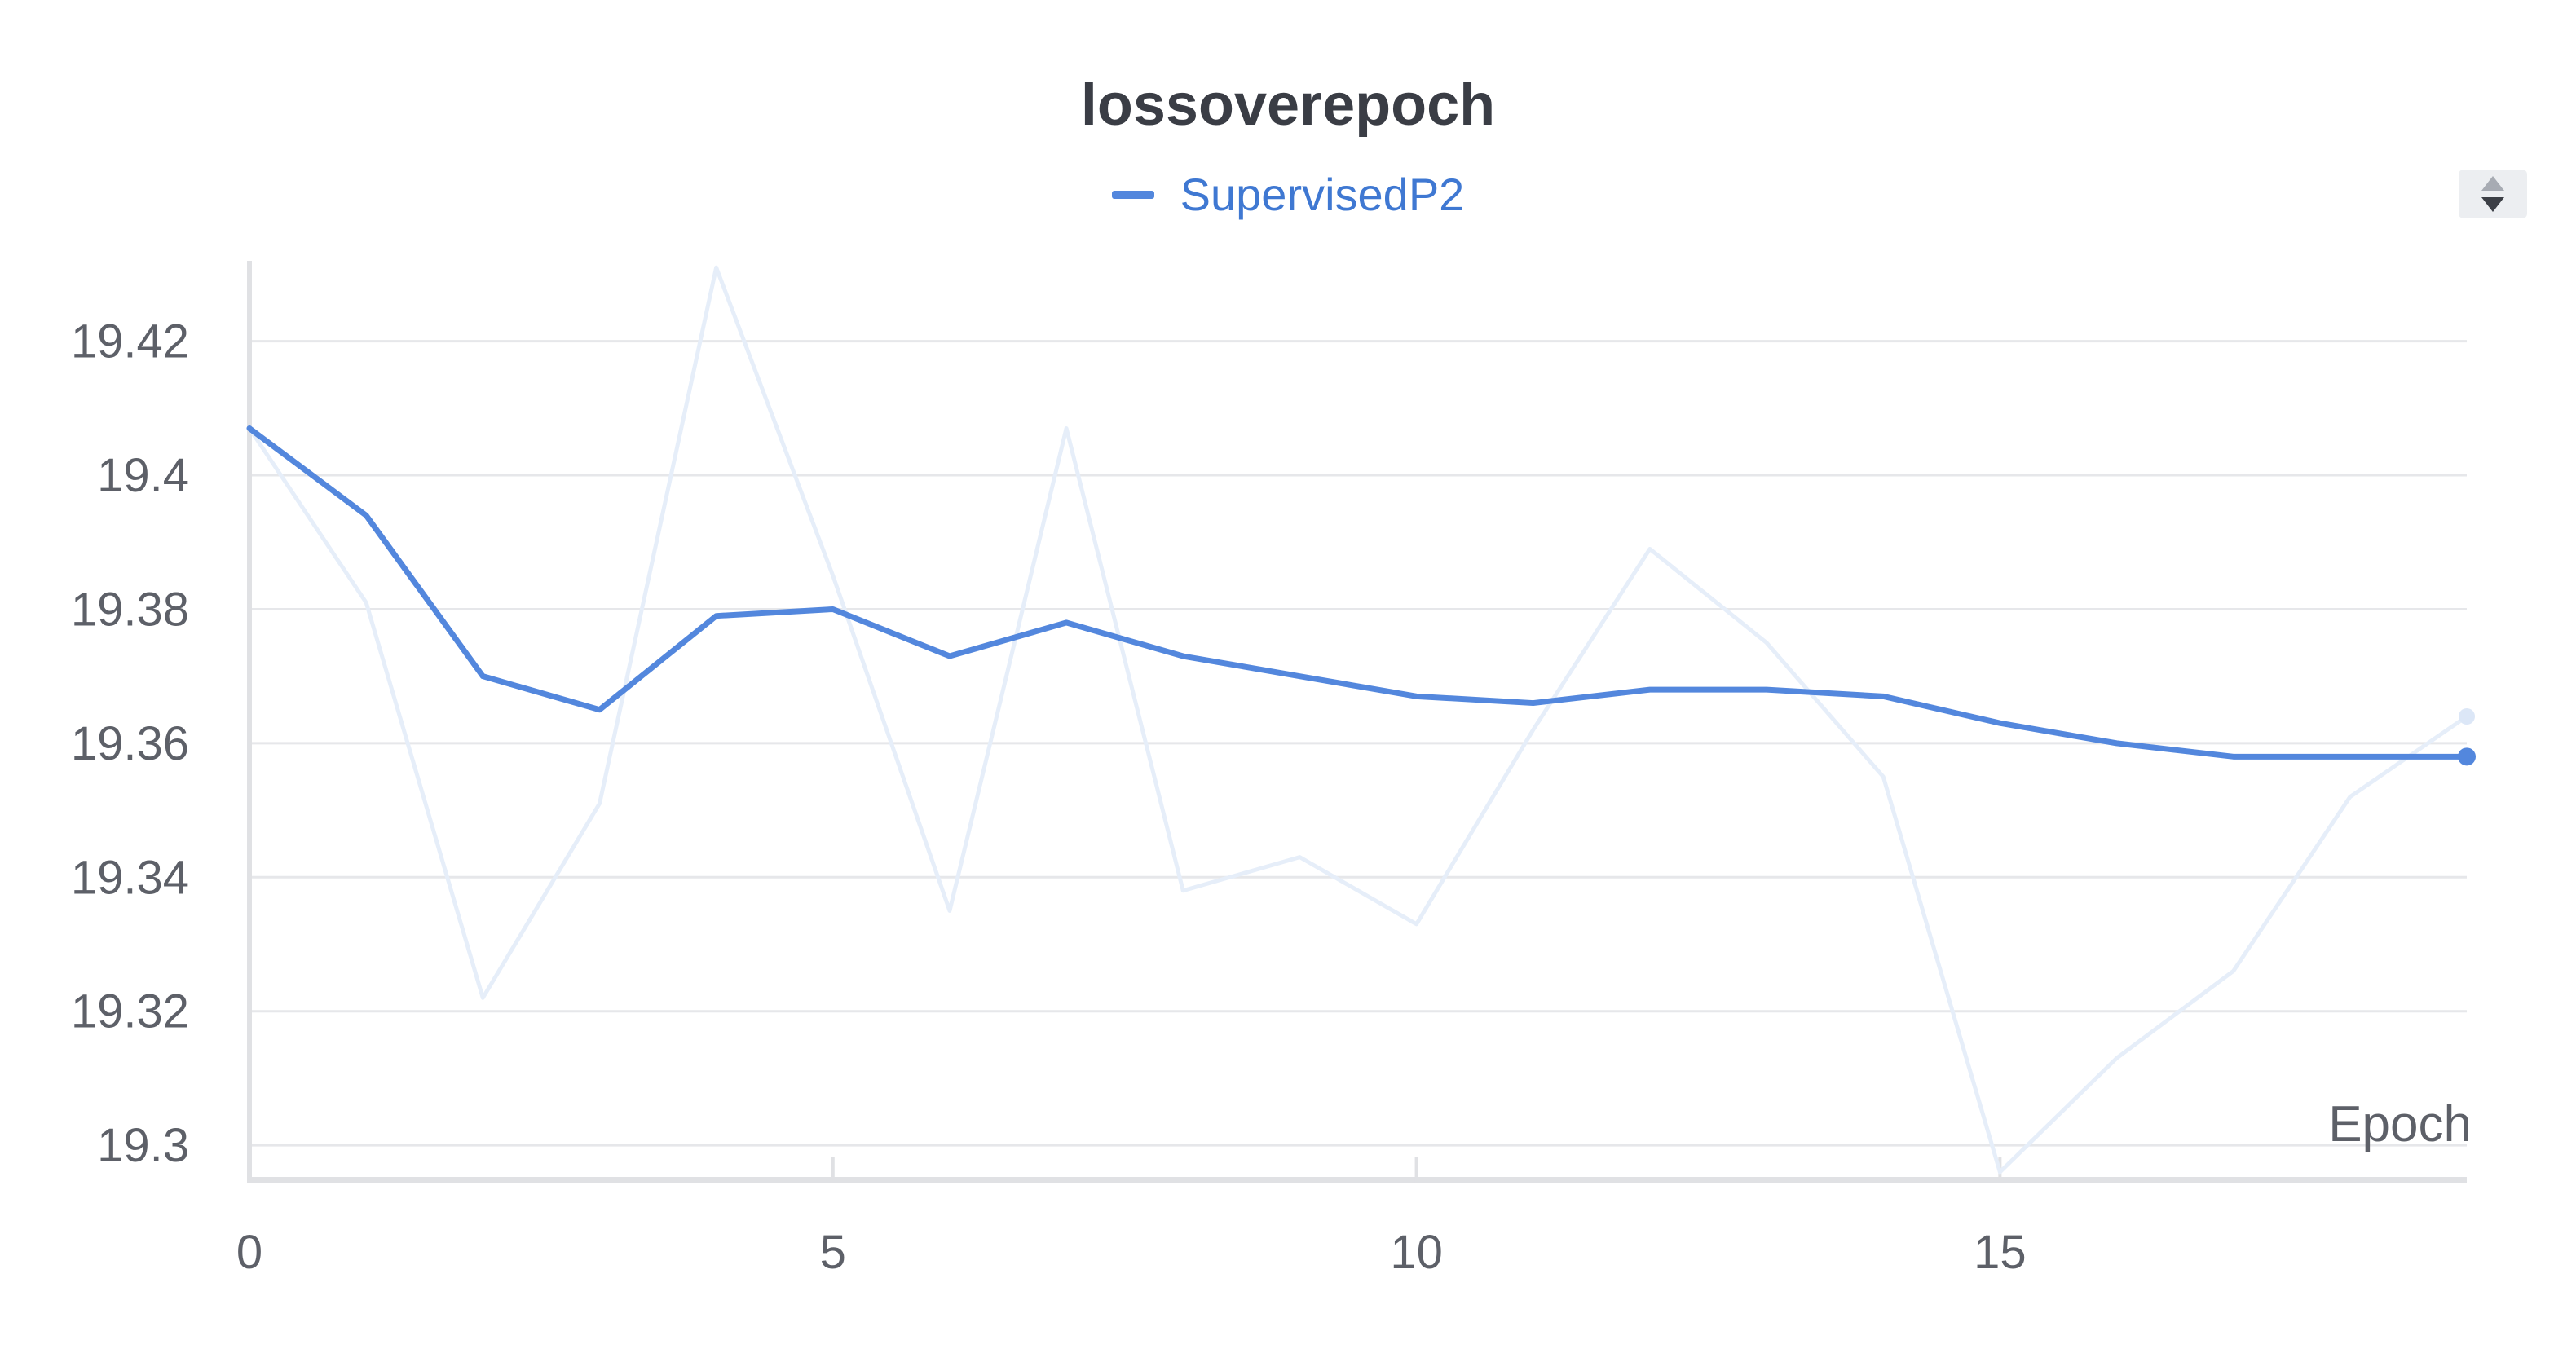 This screenshot has width=2576, height=1353. What do you see at coordinates (833, 1252) in the screenshot?
I see `x-tick-label: 5` at bounding box center [833, 1252].